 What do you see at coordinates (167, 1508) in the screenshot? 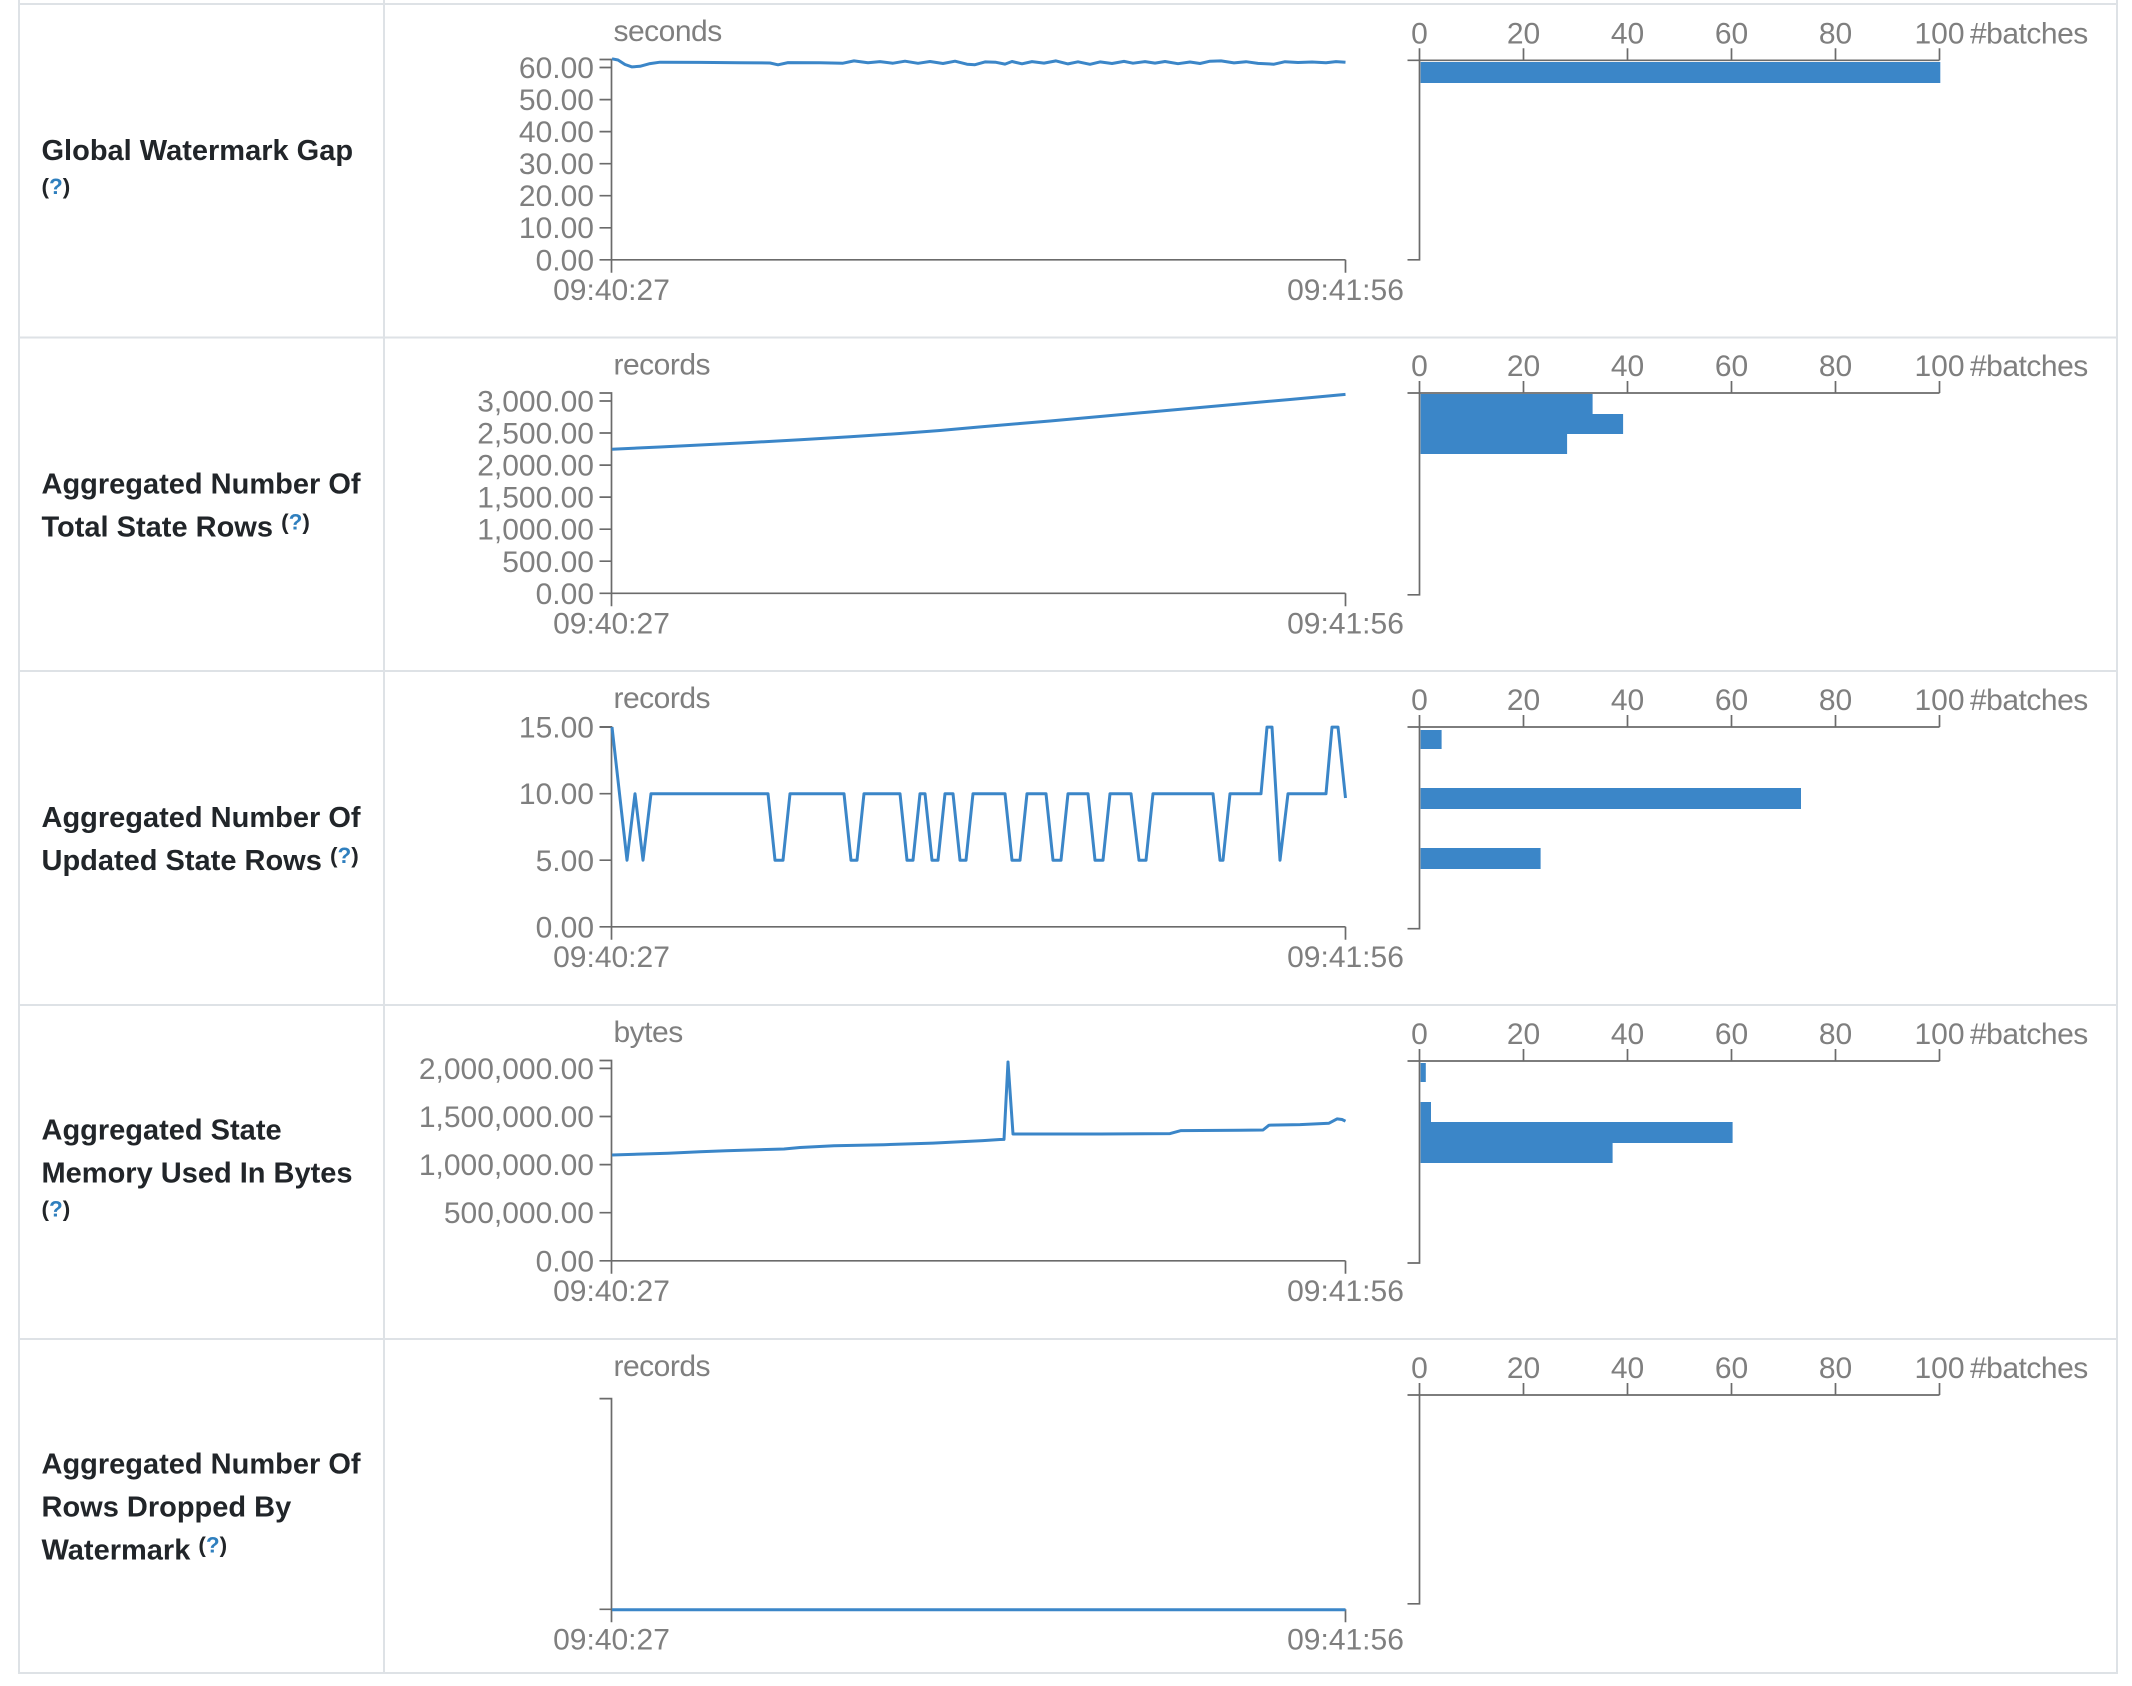
I see `svg-text: Rows Dropped By` at bounding box center [167, 1508].